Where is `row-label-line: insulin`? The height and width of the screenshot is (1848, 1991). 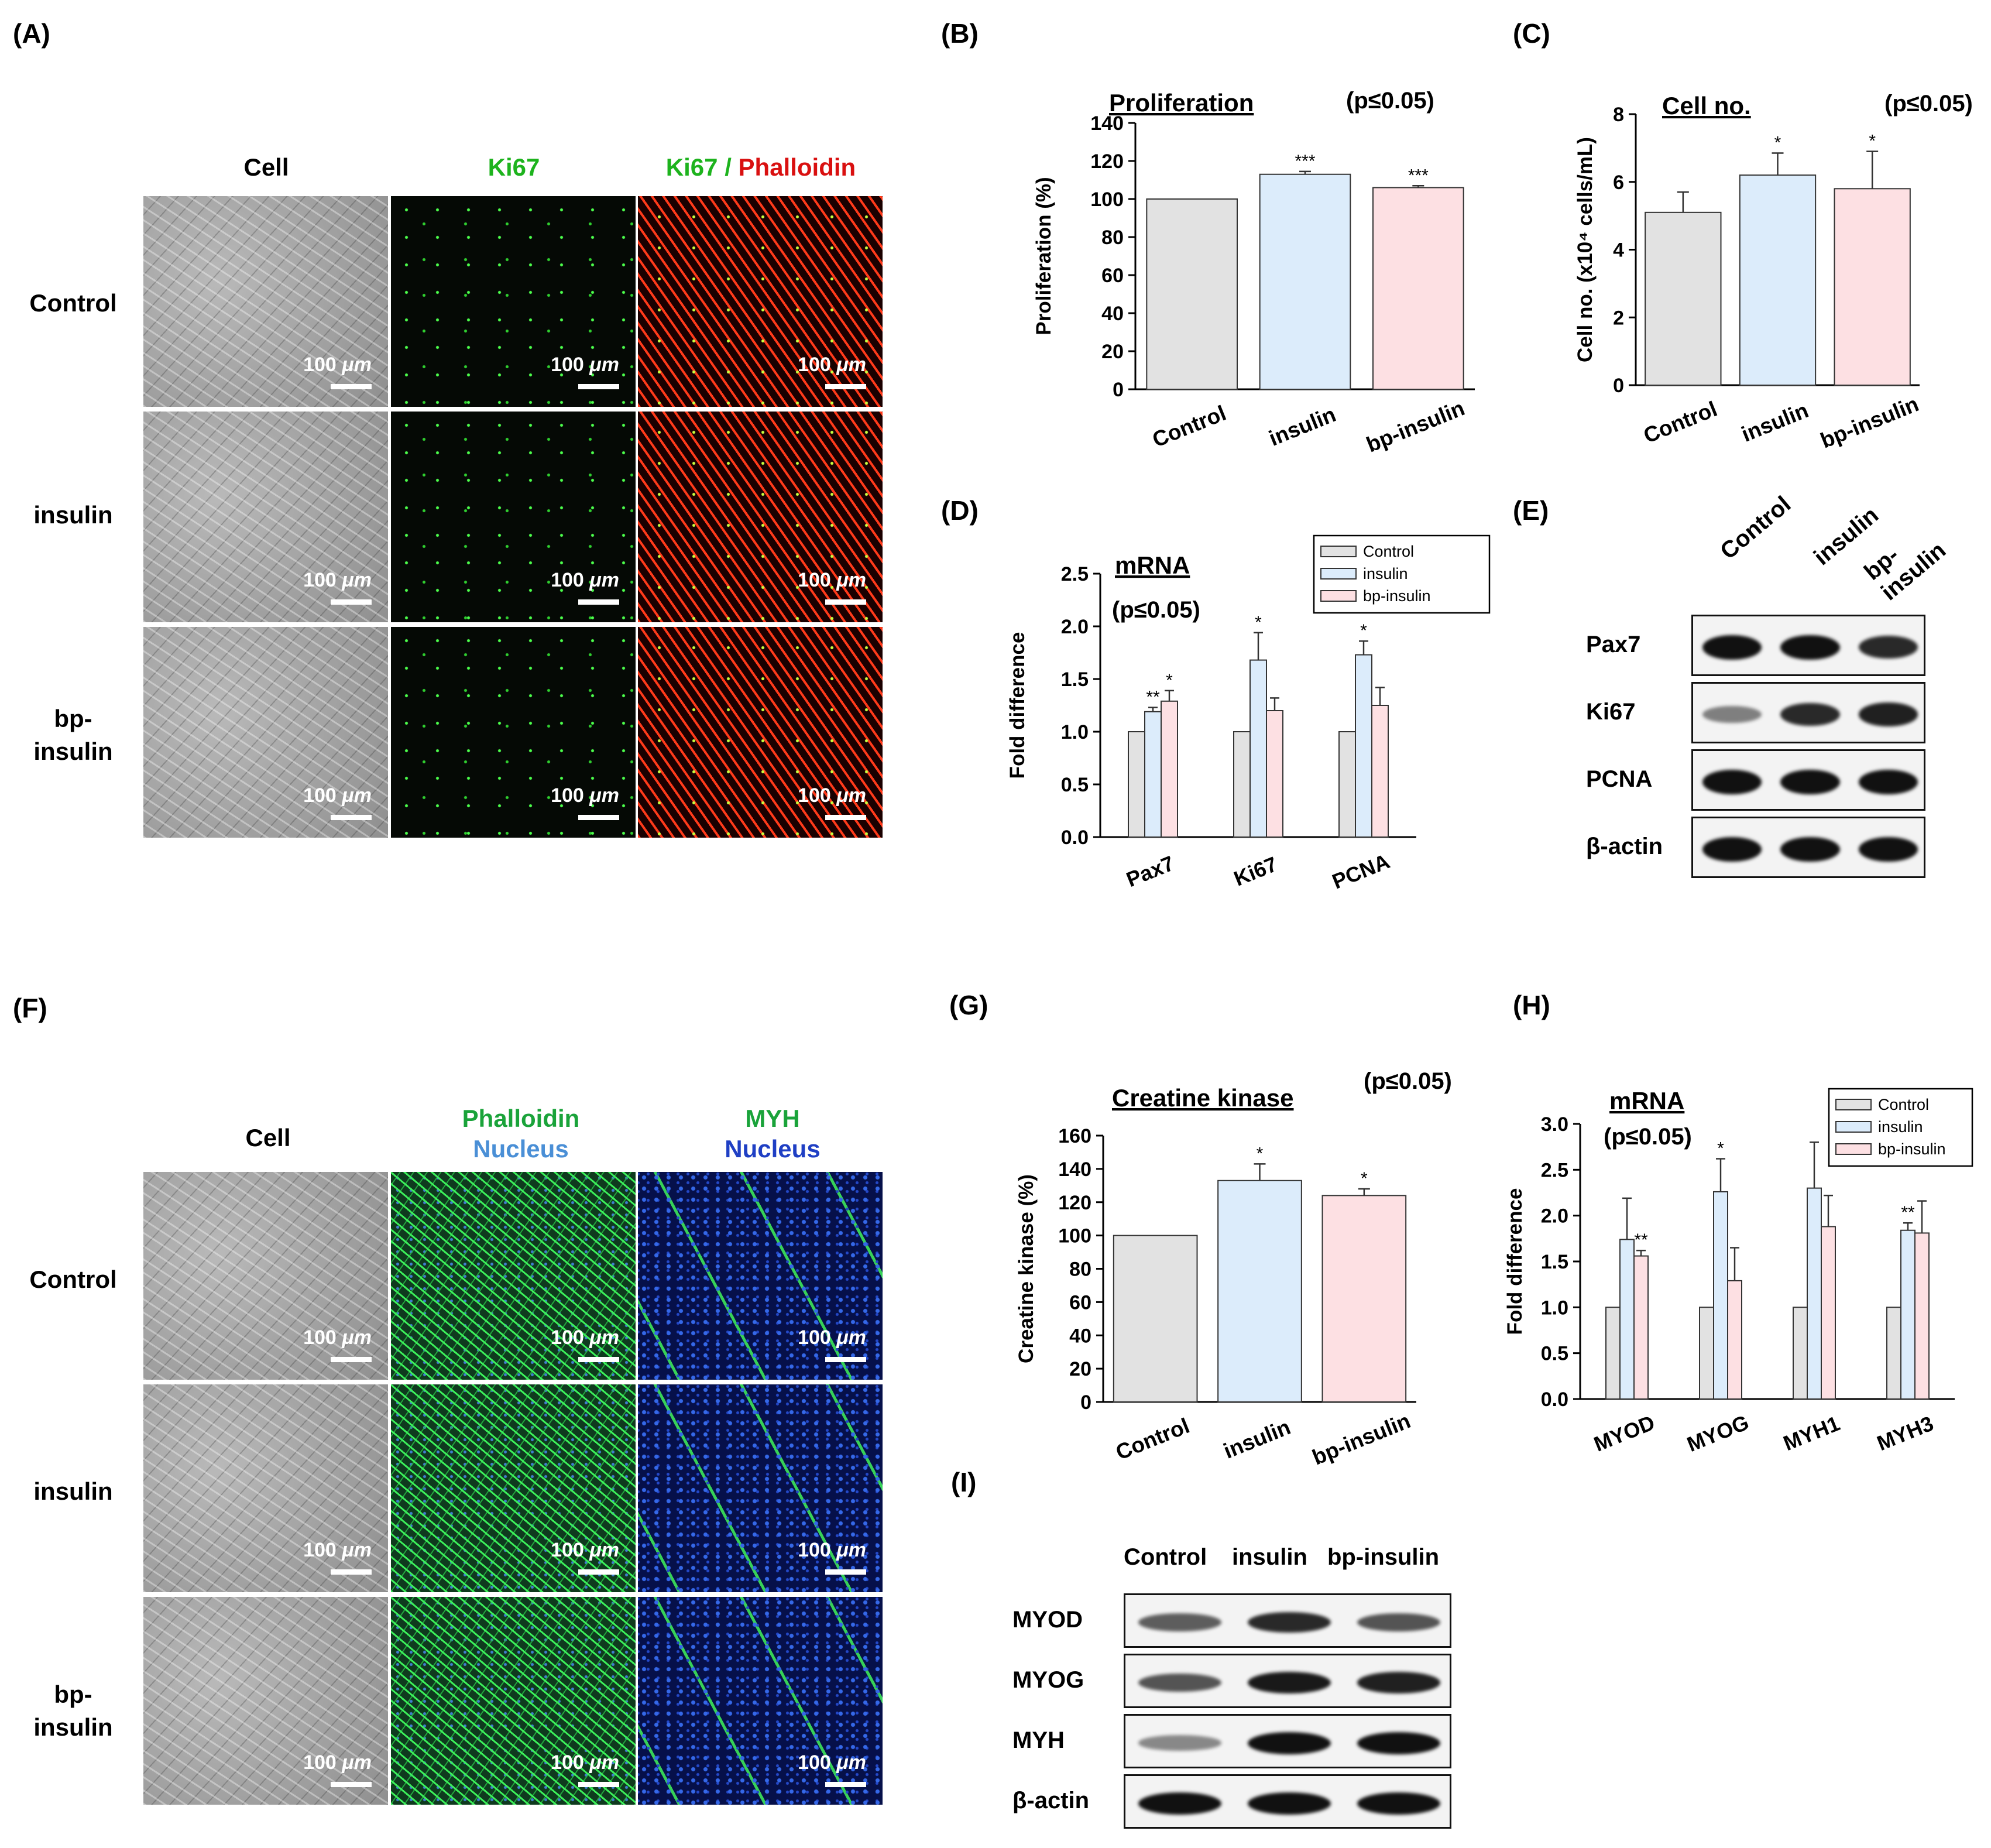
row-label-line: insulin is located at coordinates (73, 1727).